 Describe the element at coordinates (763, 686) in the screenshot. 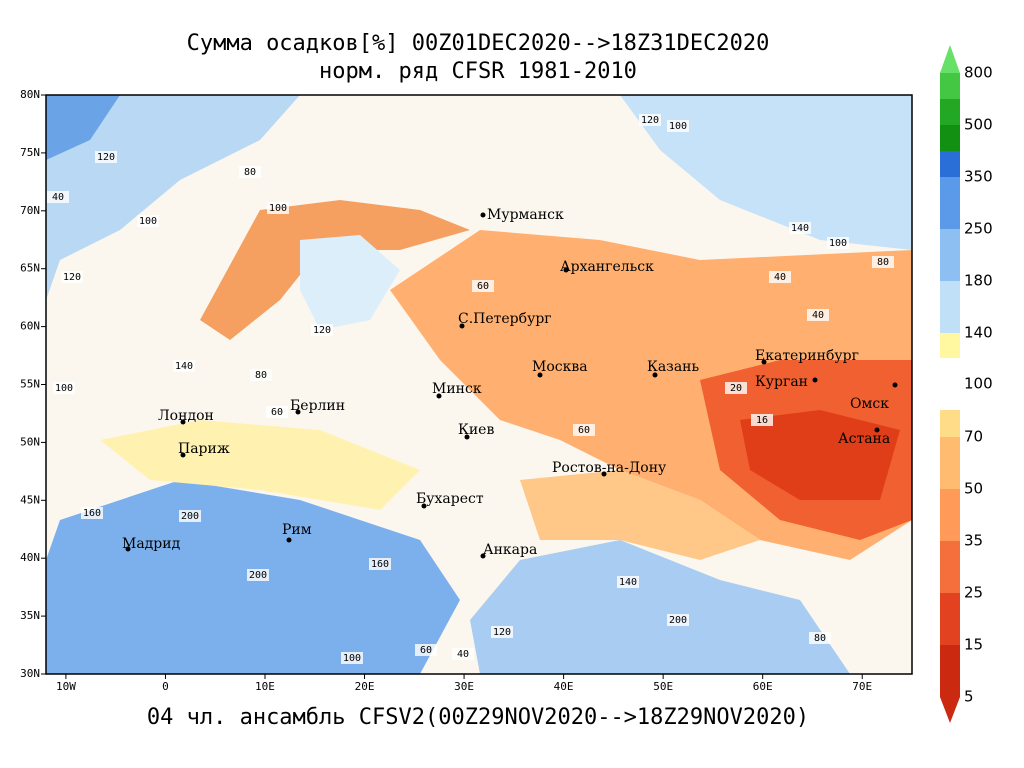

I see `x-tick-label: 60E` at that location.